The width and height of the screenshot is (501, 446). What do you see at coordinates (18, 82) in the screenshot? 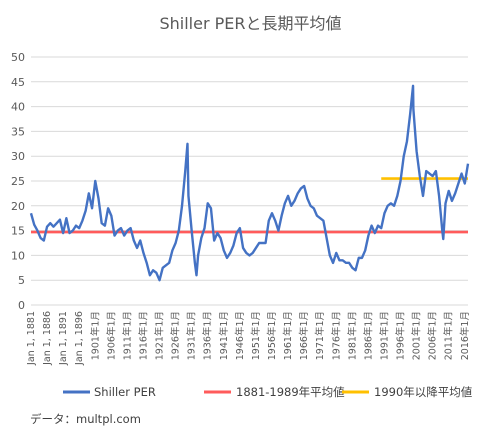
I see `y-tick-label: 45` at bounding box center [18, 82].